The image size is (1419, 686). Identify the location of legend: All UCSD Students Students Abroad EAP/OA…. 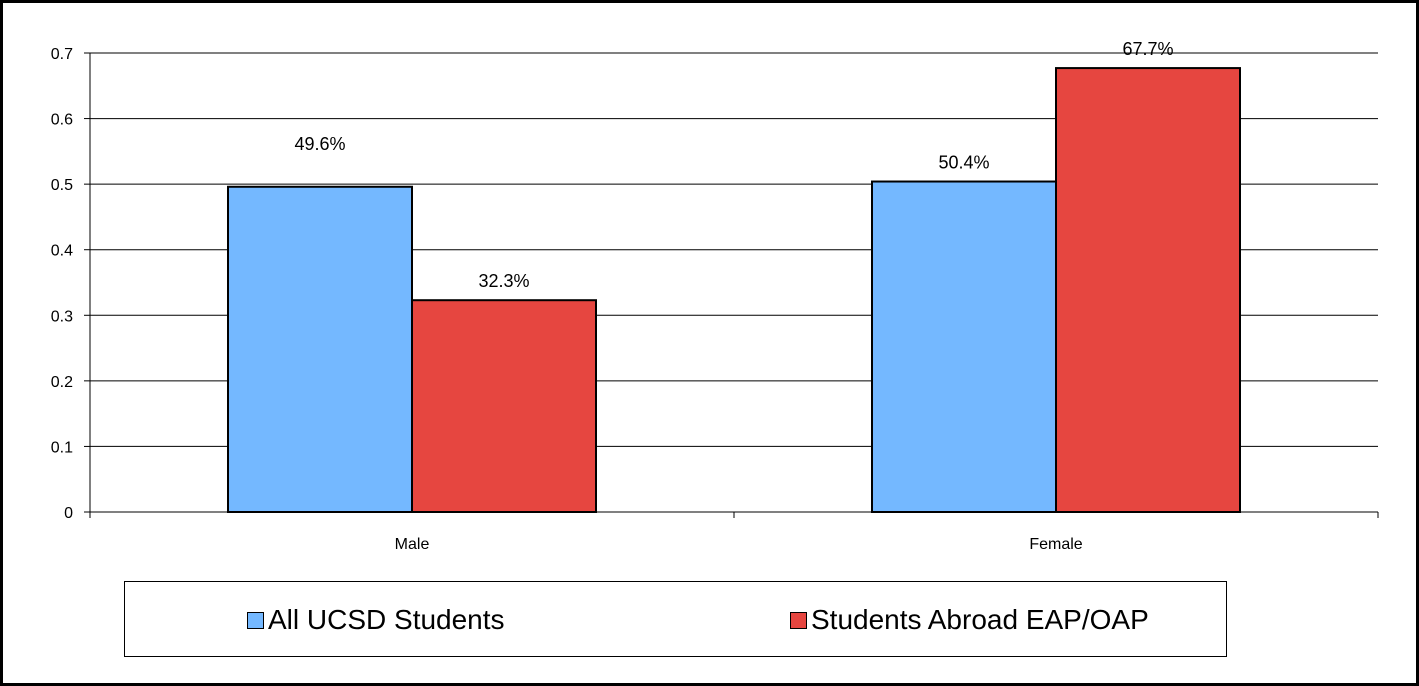
(675, 619).